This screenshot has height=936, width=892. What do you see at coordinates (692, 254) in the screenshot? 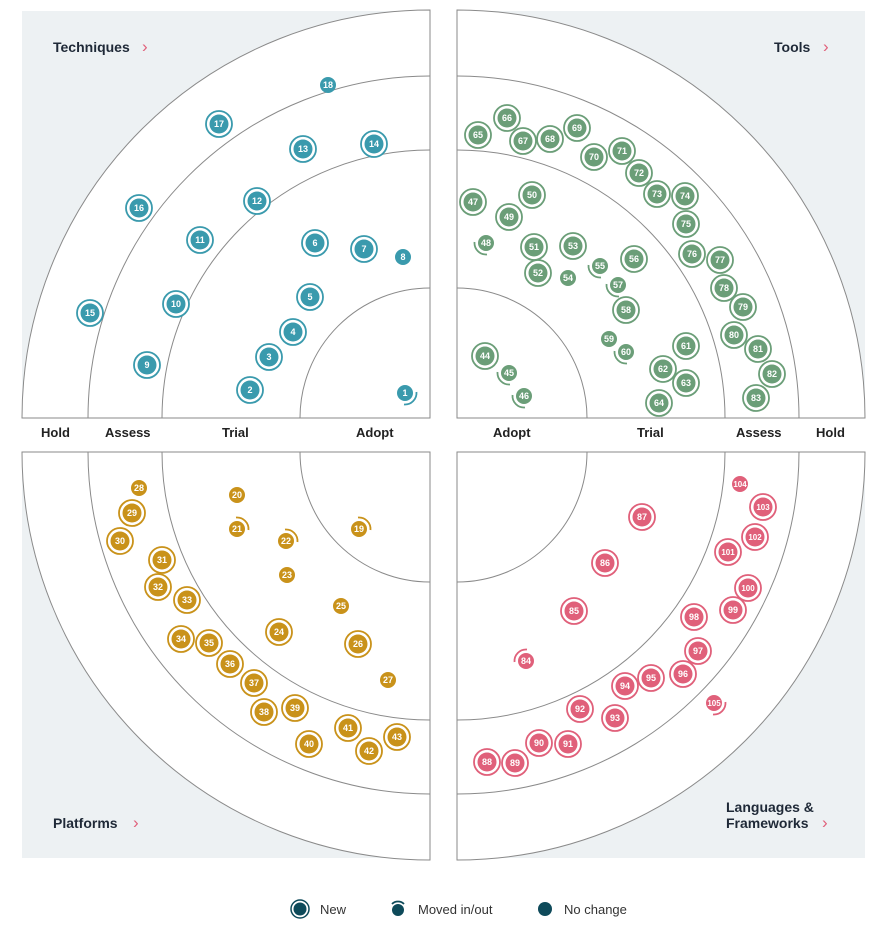
I see `blip-76: 76` at bounding box center [692, 254].